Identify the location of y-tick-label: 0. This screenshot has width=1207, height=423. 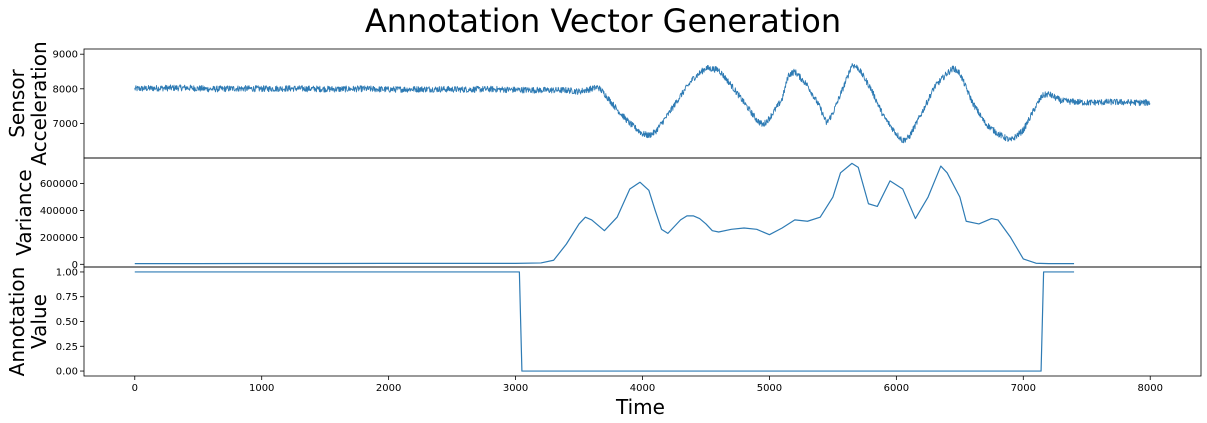
(75, 265).